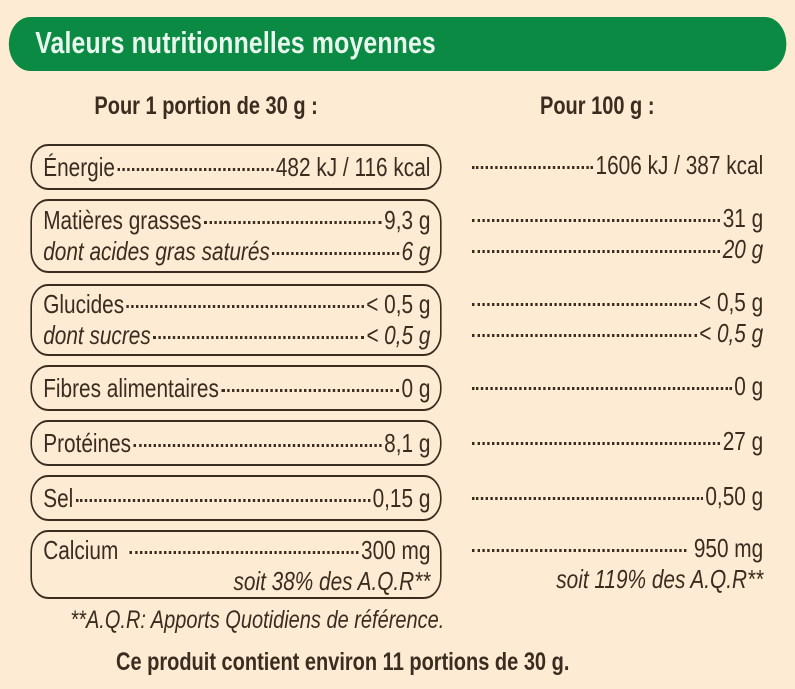 The image size is (795, 689). I want to click on nutrient-value-portion: 0,15 g, so click(401, 498).